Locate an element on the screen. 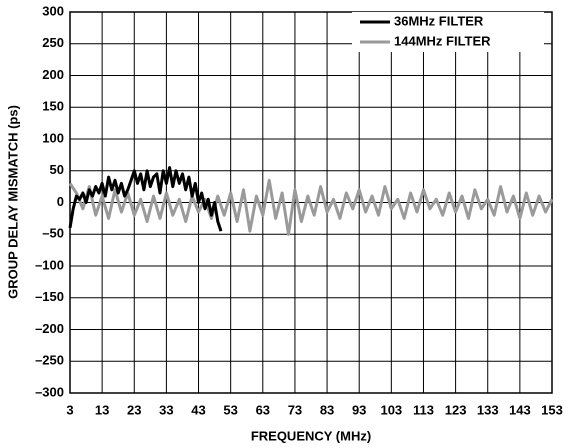 The height and width of the screenshot is (448, 565). y-tick-label: –100 is located at coordinates (49, 264).